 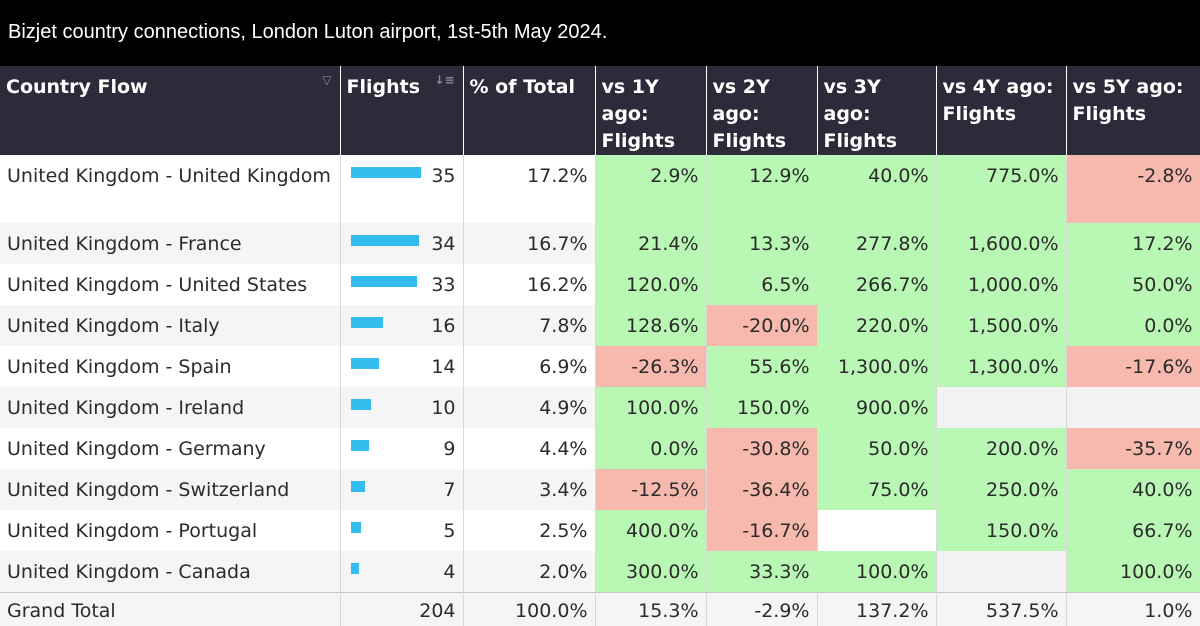 What do you see at coordinates (529, 110) in the screenshot?
I see `column-header-pct: % of Total` at bounding box center [529, 110].